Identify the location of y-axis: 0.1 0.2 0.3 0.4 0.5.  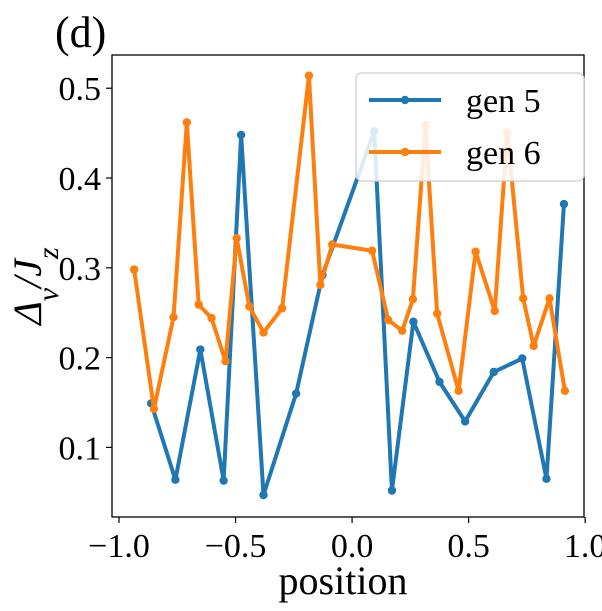
(85, 269).